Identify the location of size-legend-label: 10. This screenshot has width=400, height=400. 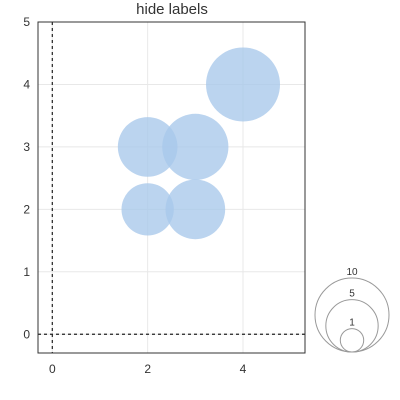
(352, 272).